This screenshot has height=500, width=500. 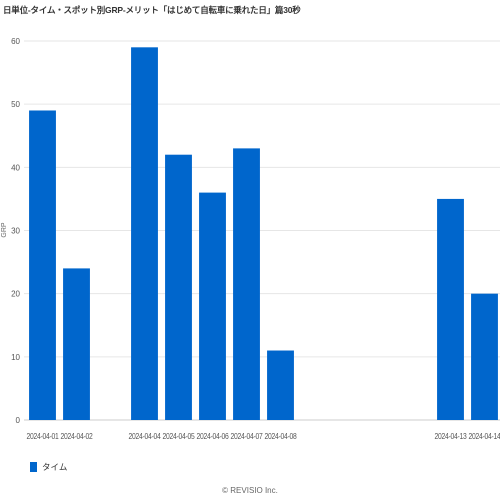 What do you see at coordinates (451, 436) in the screenshot?
I see `x-tick-label: 2024-04-13` at bounding box center [451, 436].